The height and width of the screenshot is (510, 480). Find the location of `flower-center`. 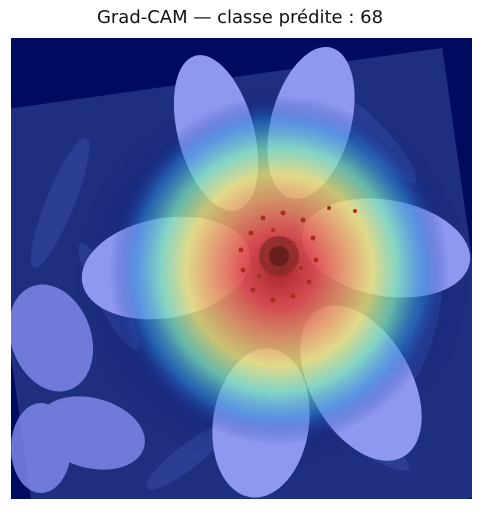

flower-center is located at coordinates (297, 254).